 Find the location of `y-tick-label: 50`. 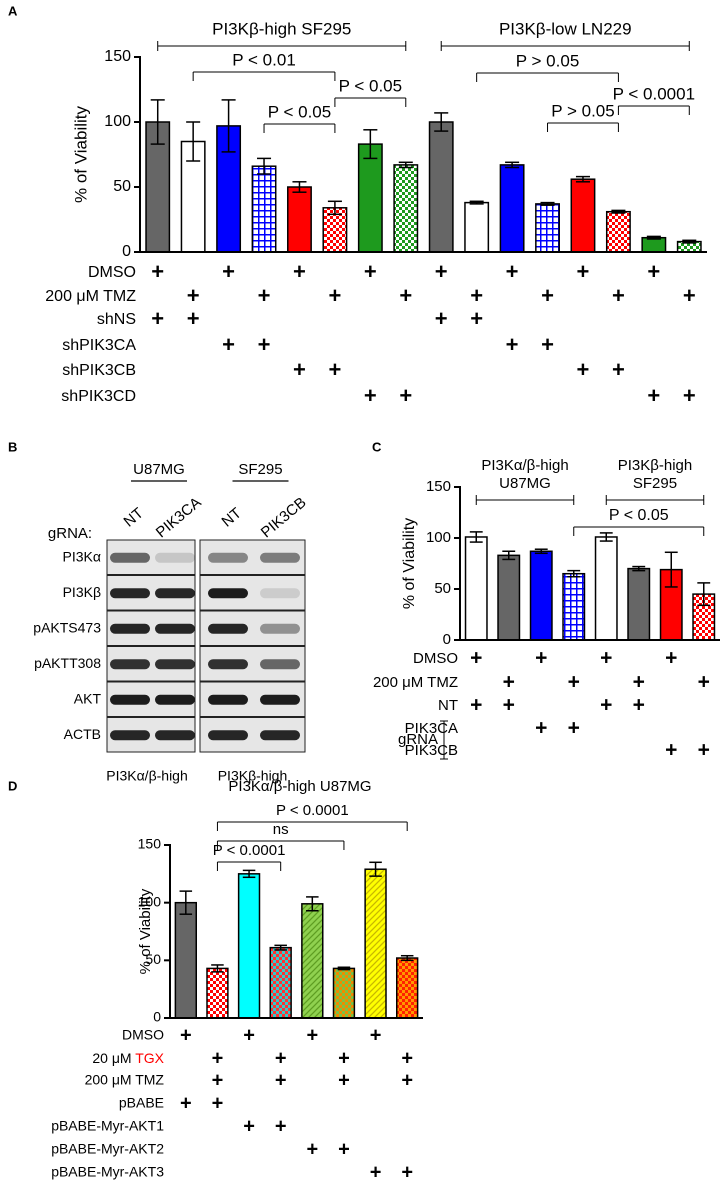

y-tick-label: 50 is located at coordinates (442, 588).